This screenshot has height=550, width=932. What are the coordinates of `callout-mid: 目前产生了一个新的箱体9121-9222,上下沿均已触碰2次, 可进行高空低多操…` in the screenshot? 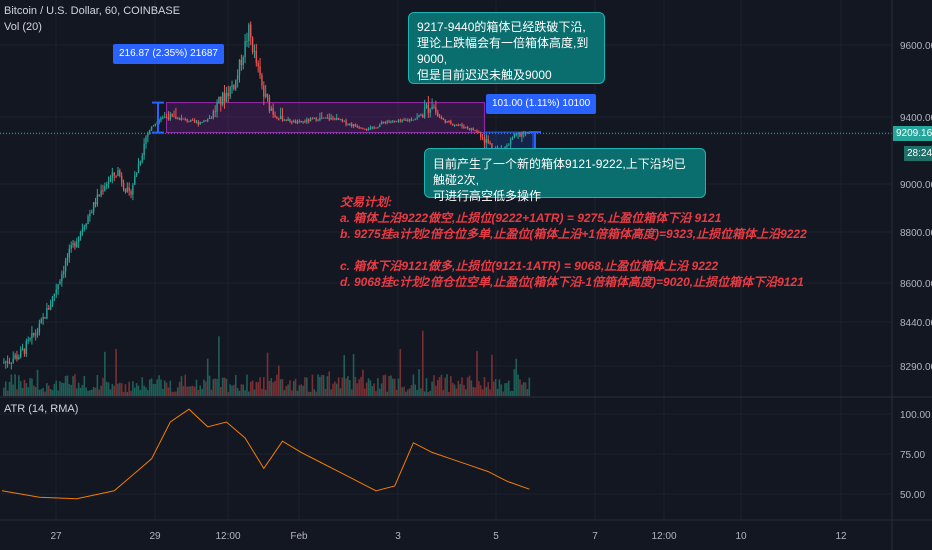 It's located at (565, 175).